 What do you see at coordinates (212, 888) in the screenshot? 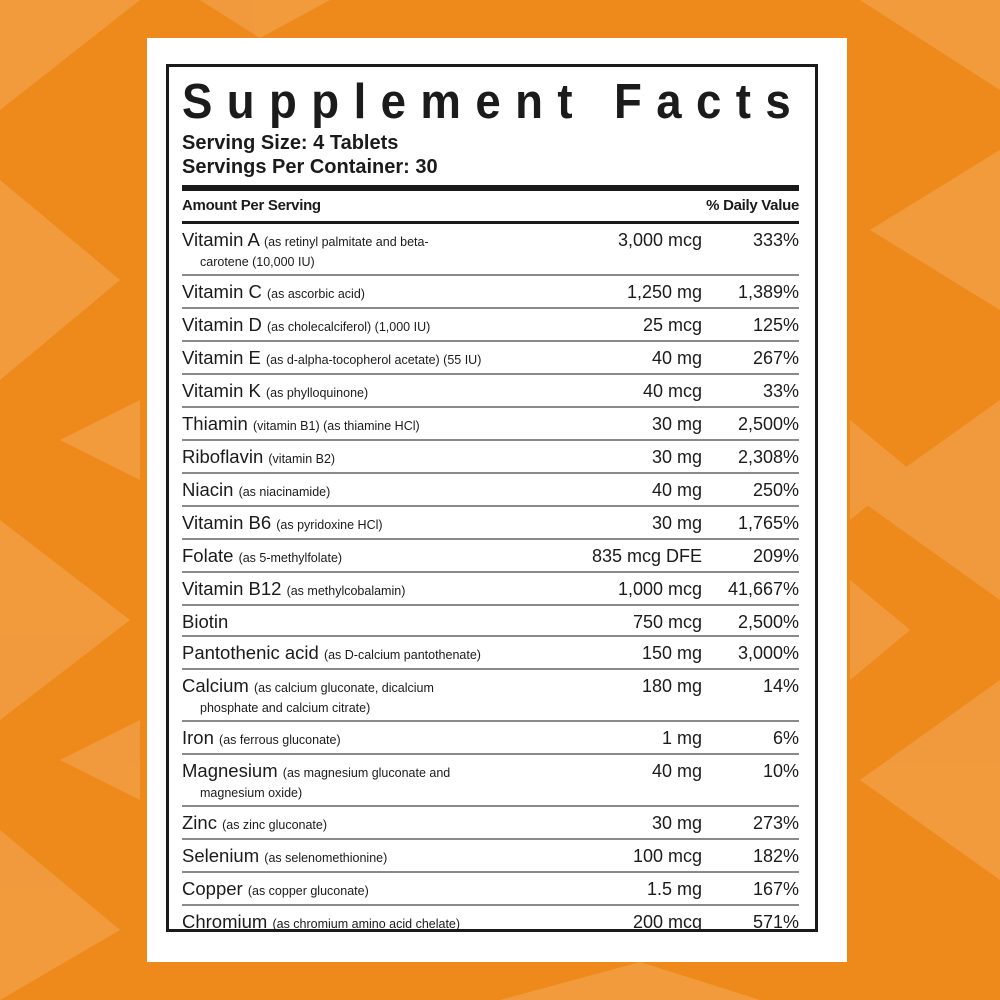
I see `nutrient-name: Copper` at bounding box center [212, 888].